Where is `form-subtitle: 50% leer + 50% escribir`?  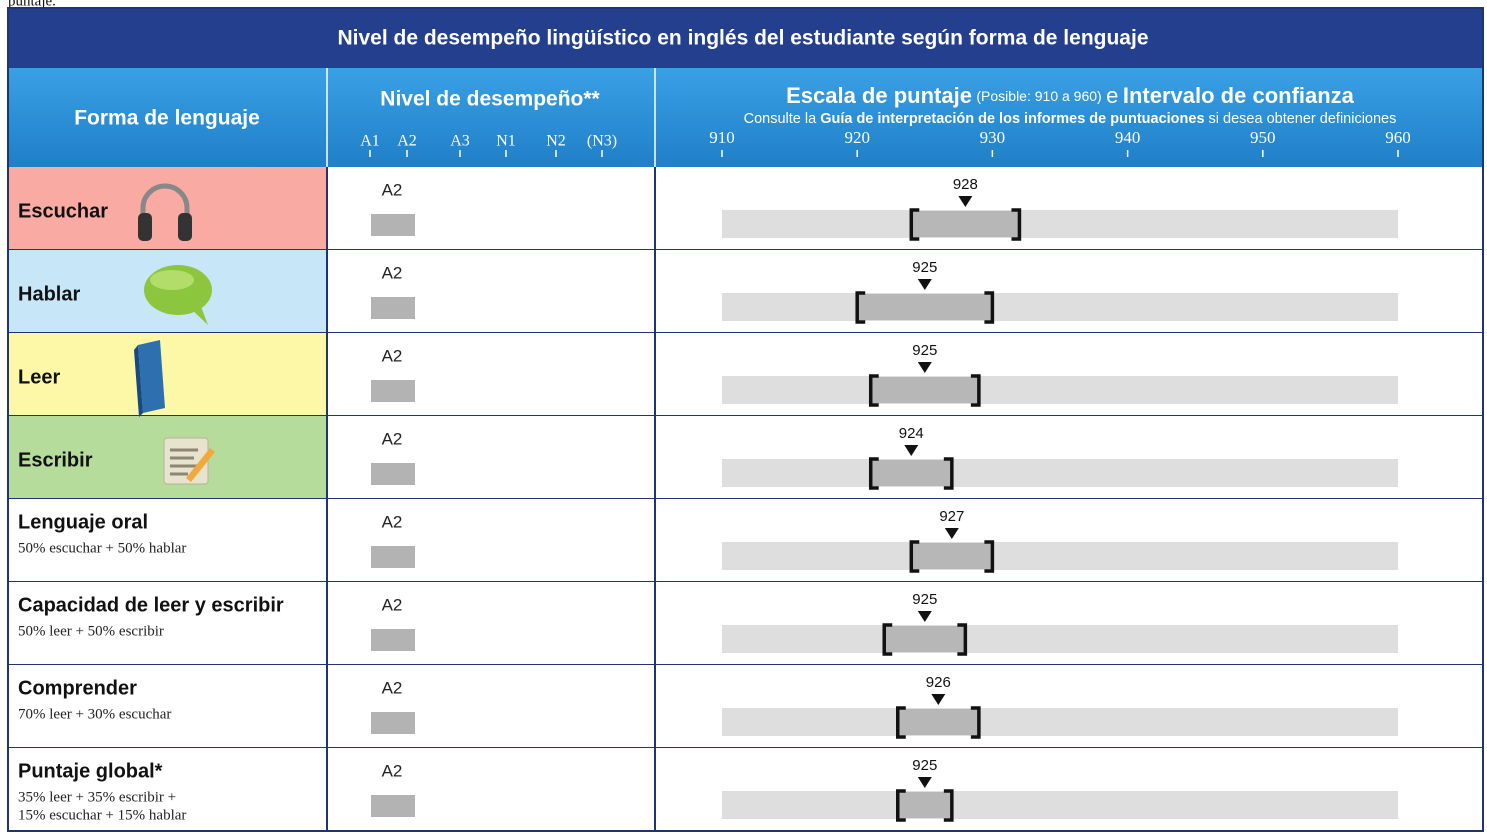 form-subtitle: 50% leer + 50% escribir is located at coordinates (91, 631).